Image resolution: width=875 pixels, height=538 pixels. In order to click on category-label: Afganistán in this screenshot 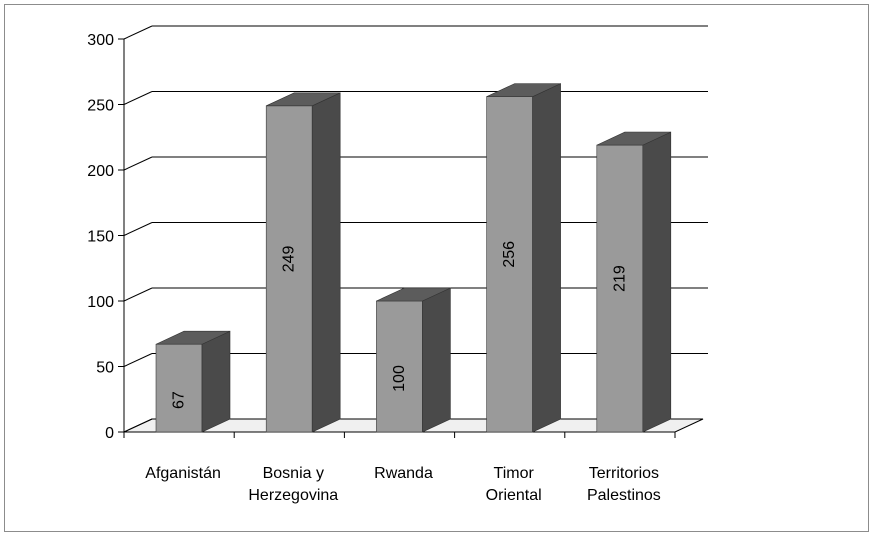, I will do `click(183, 473)`.